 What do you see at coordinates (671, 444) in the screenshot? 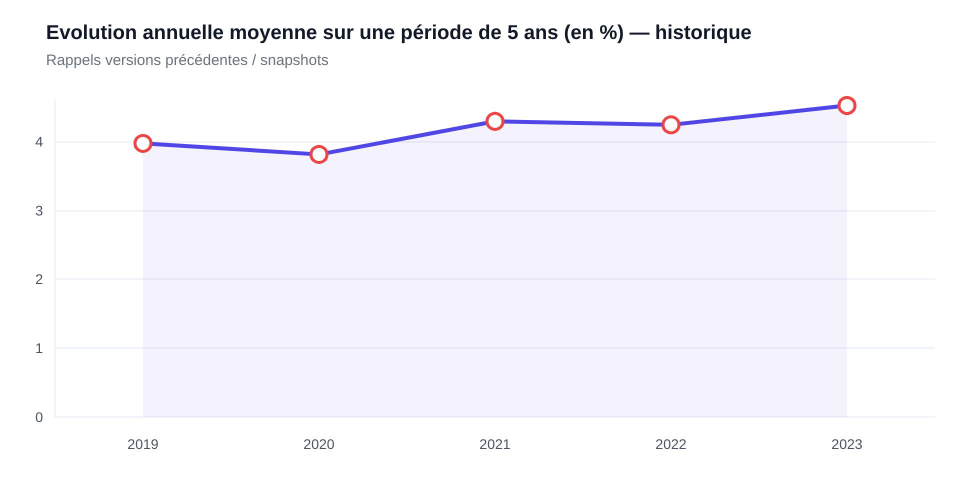
I see `x-tick-label: 2022` at bounding box center [671, 444].